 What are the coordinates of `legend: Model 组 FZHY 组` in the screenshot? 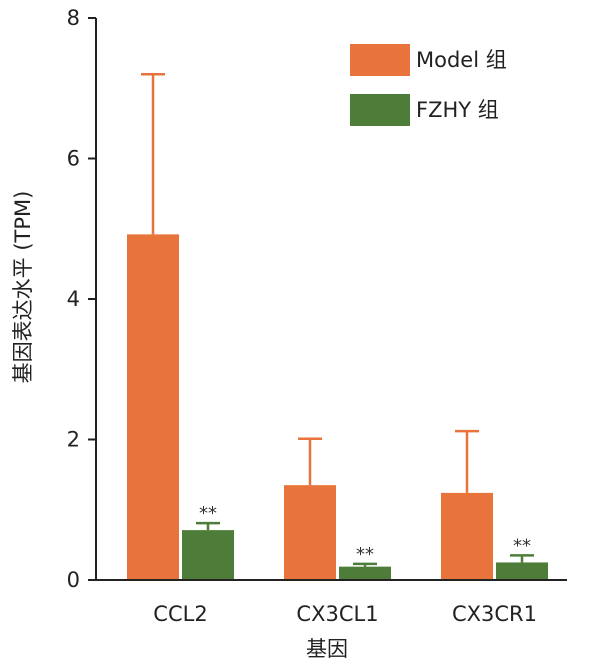 It's located at (428, 85).